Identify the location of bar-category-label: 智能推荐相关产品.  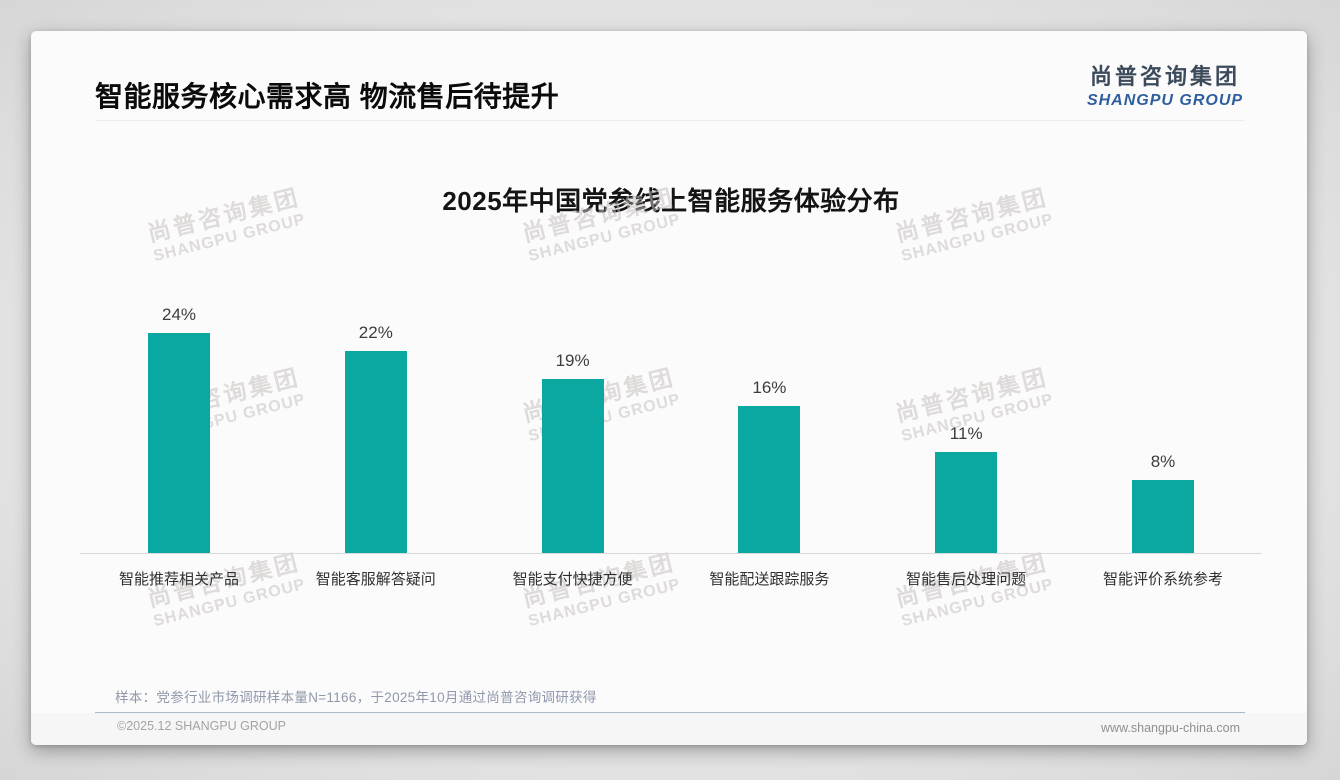
(178, 579).